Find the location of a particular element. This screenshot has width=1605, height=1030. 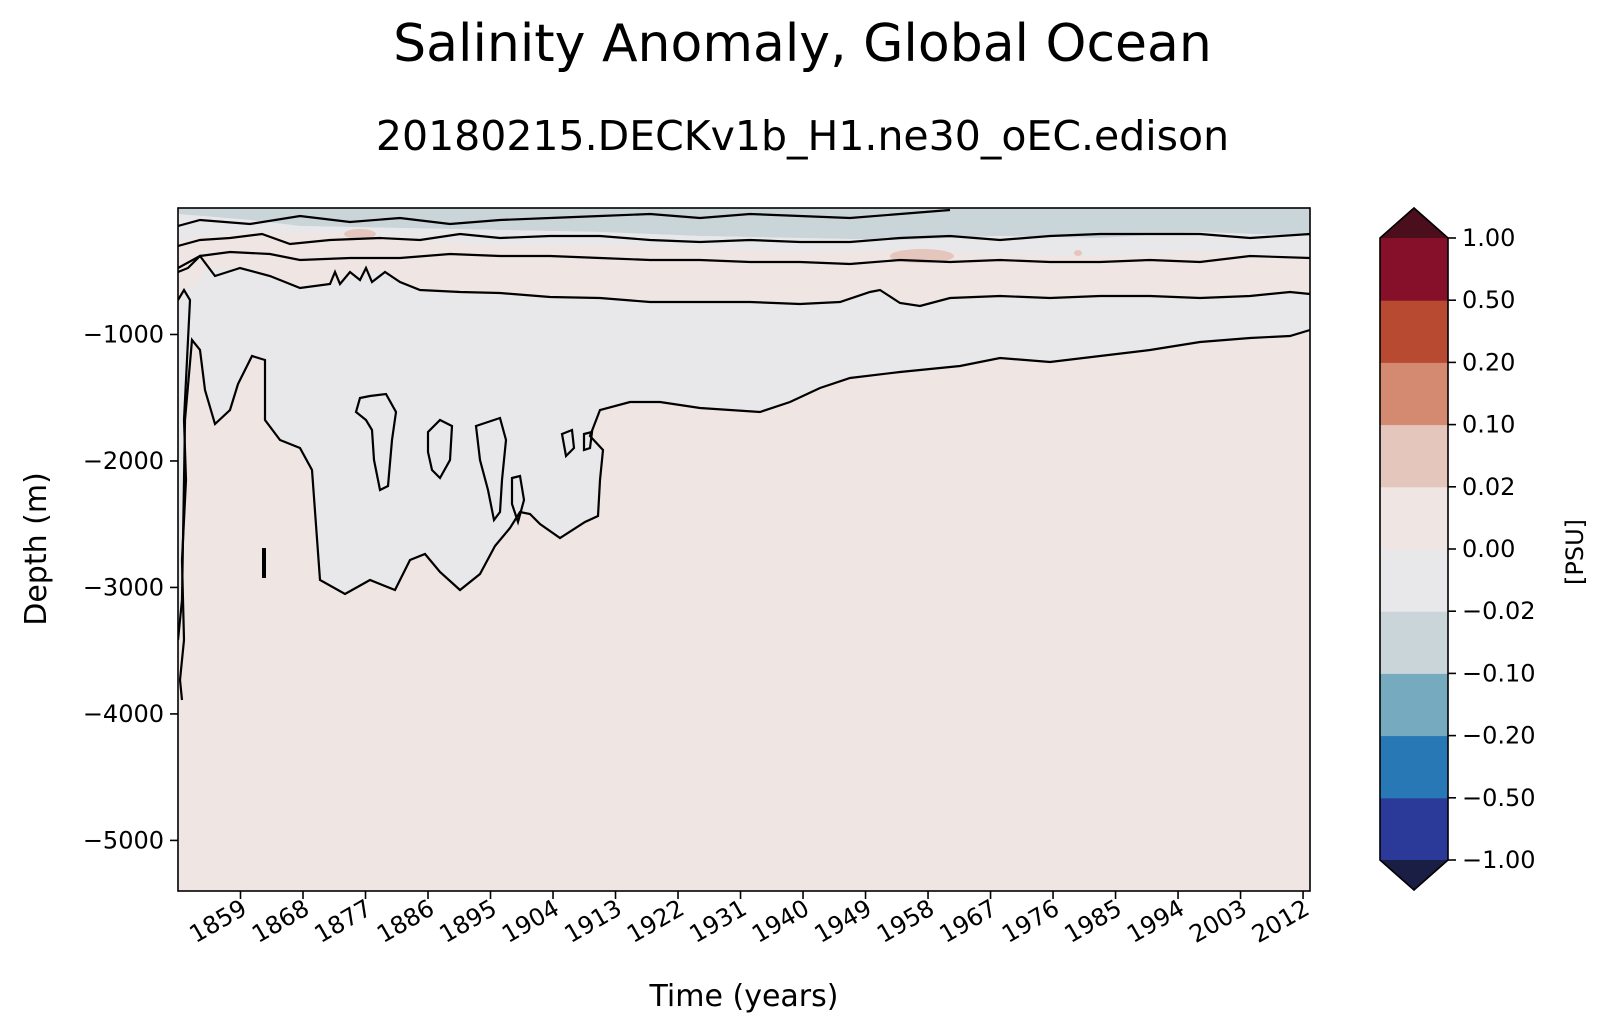

colorbar-tick-label: 0.50 is located at coordinates (1488, 300).